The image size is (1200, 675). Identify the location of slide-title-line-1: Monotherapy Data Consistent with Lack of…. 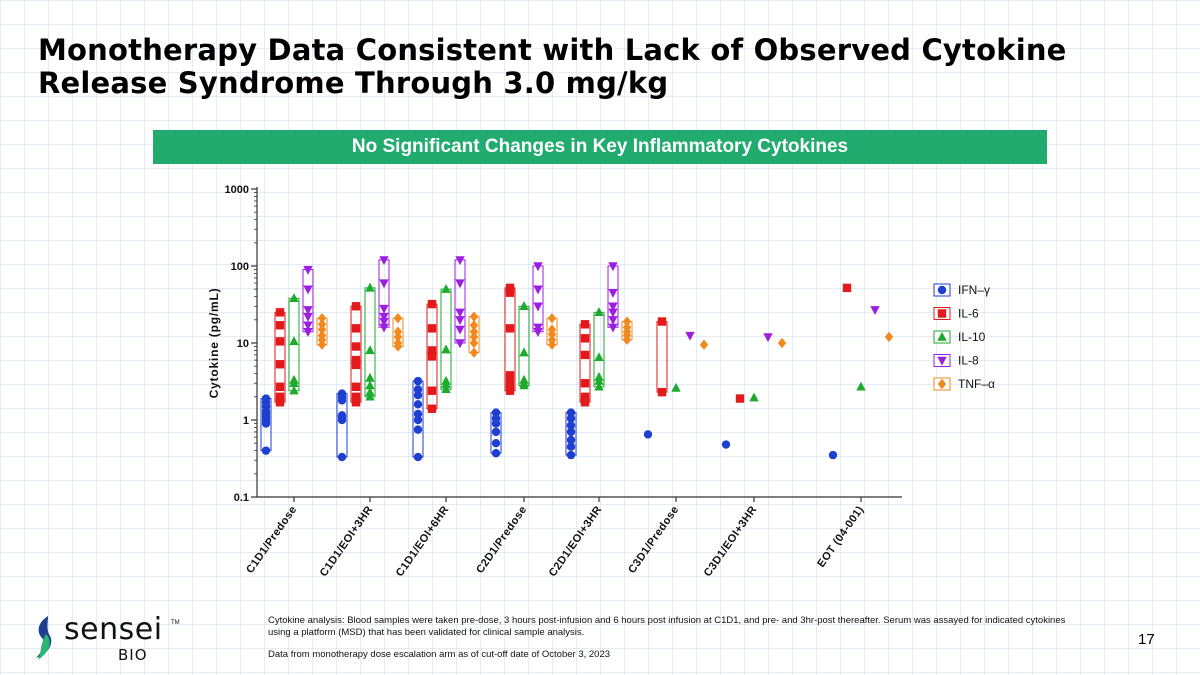
(552, 50).